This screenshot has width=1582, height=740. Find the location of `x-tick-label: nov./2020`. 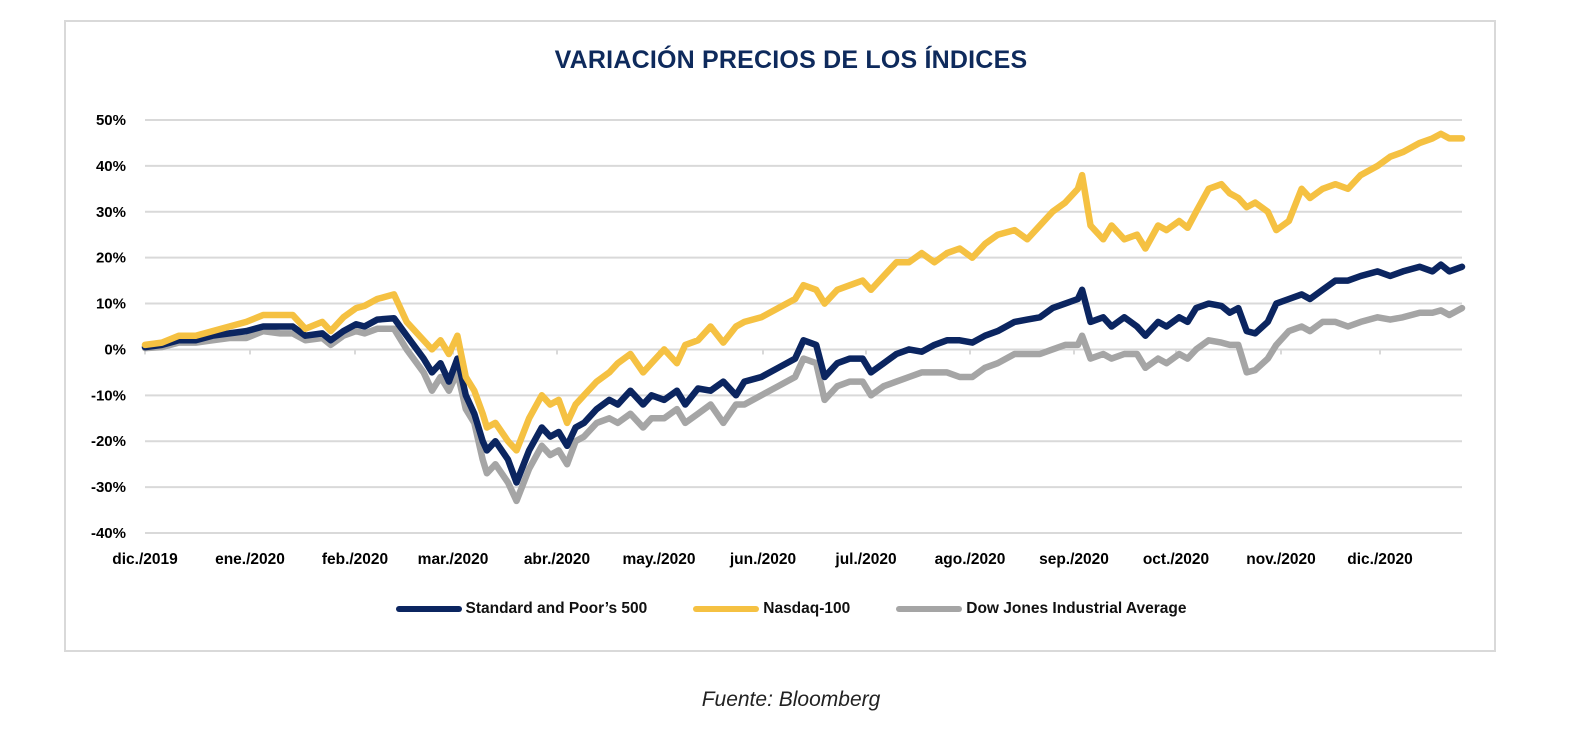

x-tick-label: nov./2020 is located at coordinates (1281, 559).